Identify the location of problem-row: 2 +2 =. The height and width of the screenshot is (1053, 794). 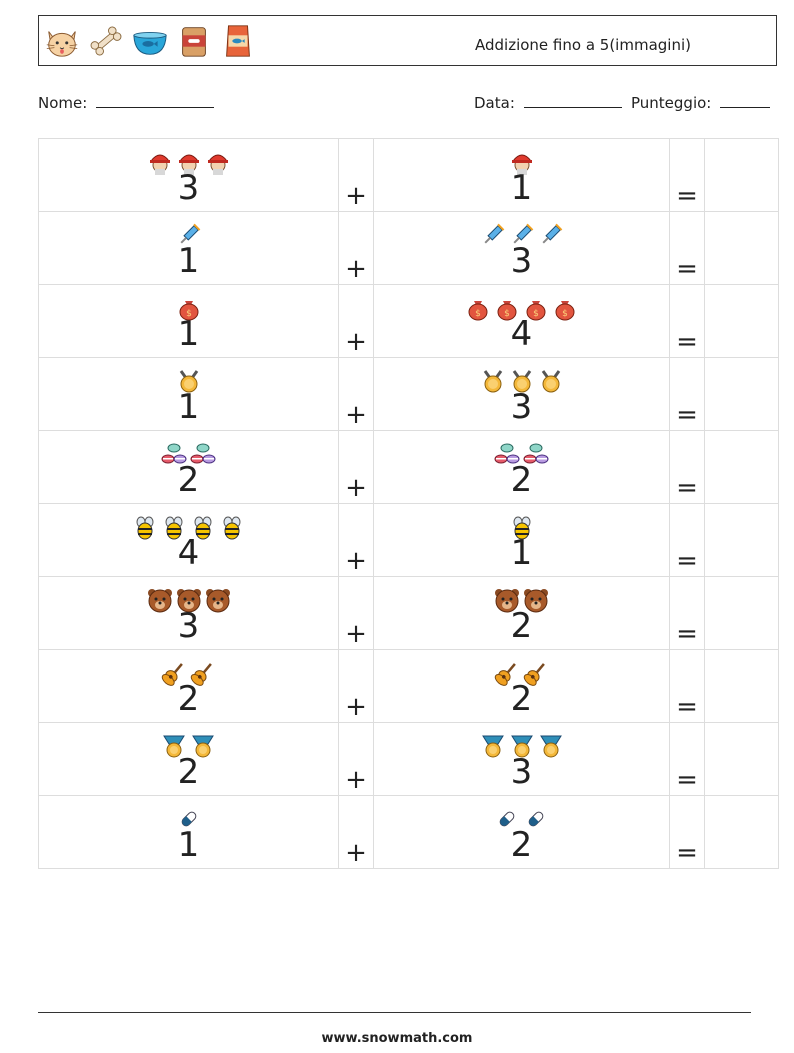
(408, 686).